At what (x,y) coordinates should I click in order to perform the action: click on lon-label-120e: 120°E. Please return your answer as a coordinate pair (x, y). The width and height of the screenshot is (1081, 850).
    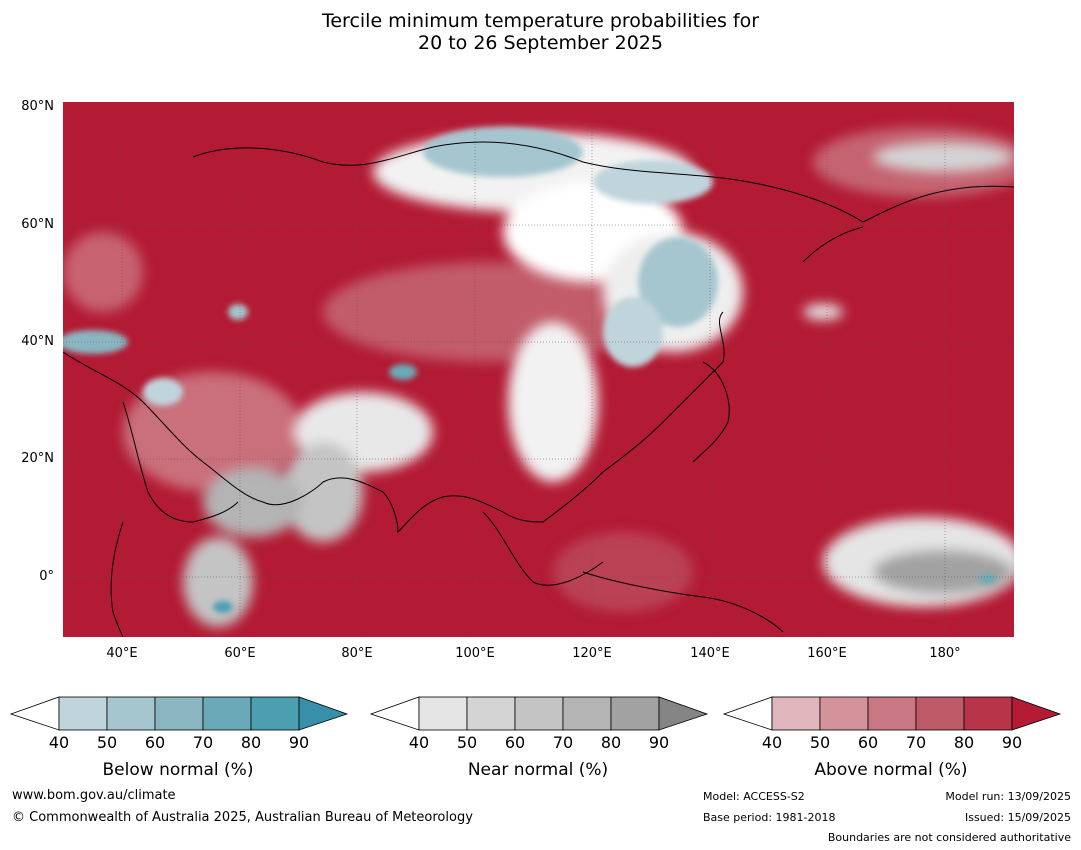
    Looking at the image, I should click on (592, 653).